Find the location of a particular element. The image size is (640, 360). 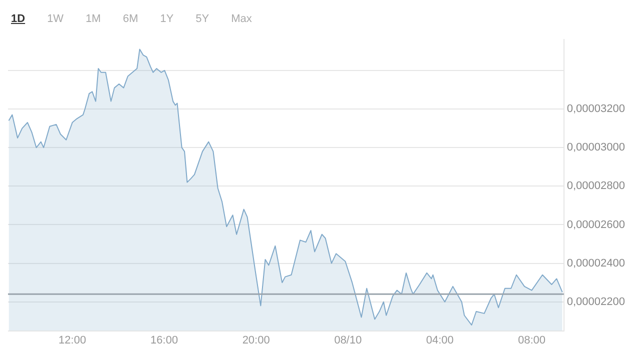

text: 1Y is located at coordinates (167, 19).